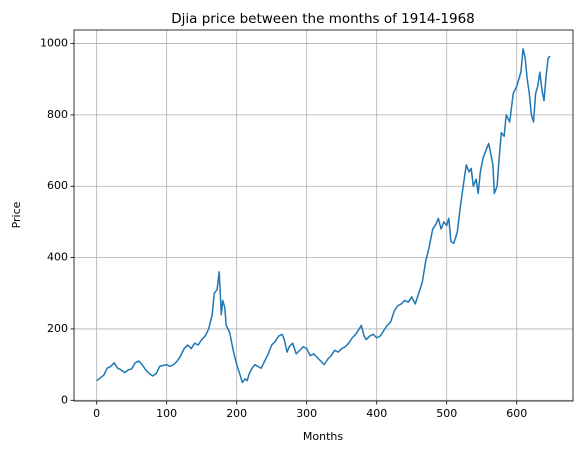  I want to click on y-tick-label: 200, so click(57, 328).